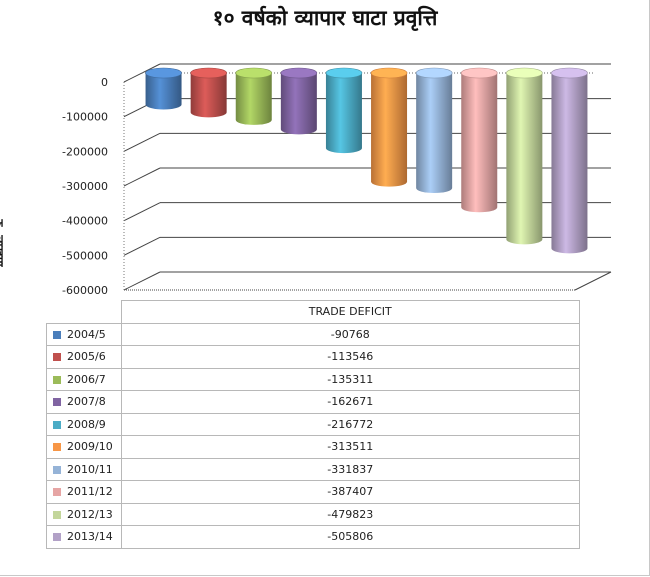 The width and height of the screenshot is (650, 577). What do you see at coordinates (90, 447) in the screenshot?
I see `category-label: 2009/10` at bounding box center [90, 447].